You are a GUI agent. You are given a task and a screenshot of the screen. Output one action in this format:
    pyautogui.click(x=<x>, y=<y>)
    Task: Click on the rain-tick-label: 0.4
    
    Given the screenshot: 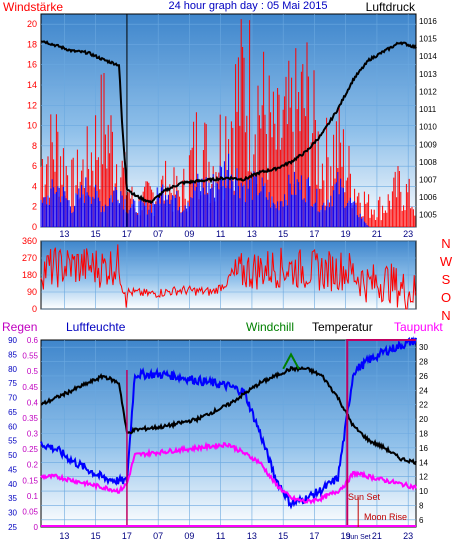 What is the action you would take?
    pyautogui.click(x=33, y=402)
    